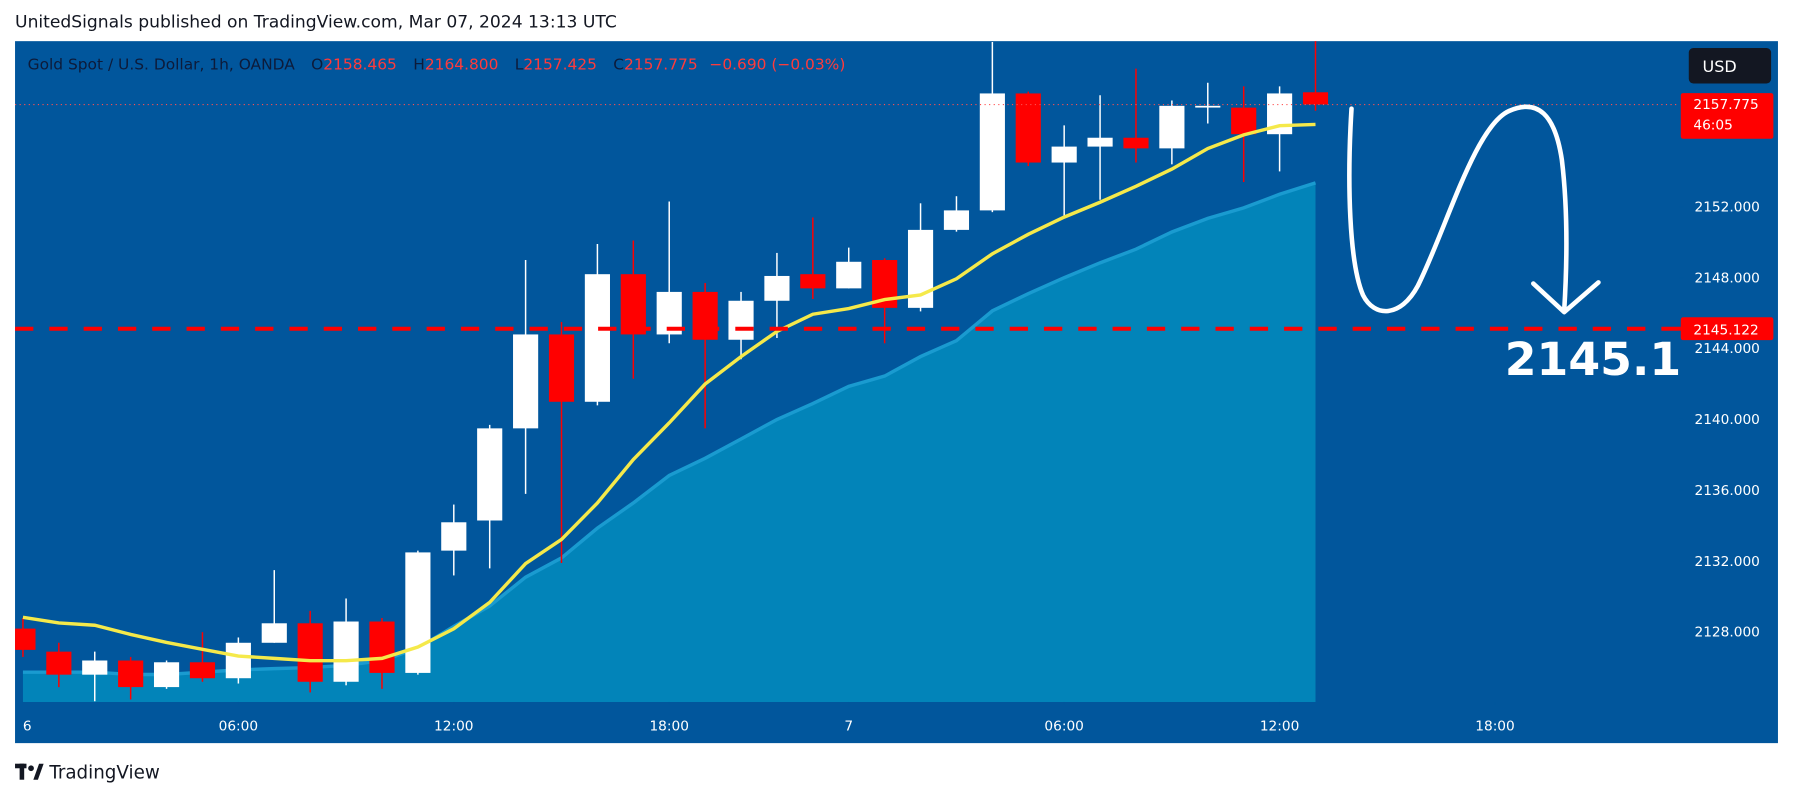  What do you see at coordinates (1727, 491) in the screenshot?
I see `y-tick-label: 2136.000` at bounding box center [1727, 491].